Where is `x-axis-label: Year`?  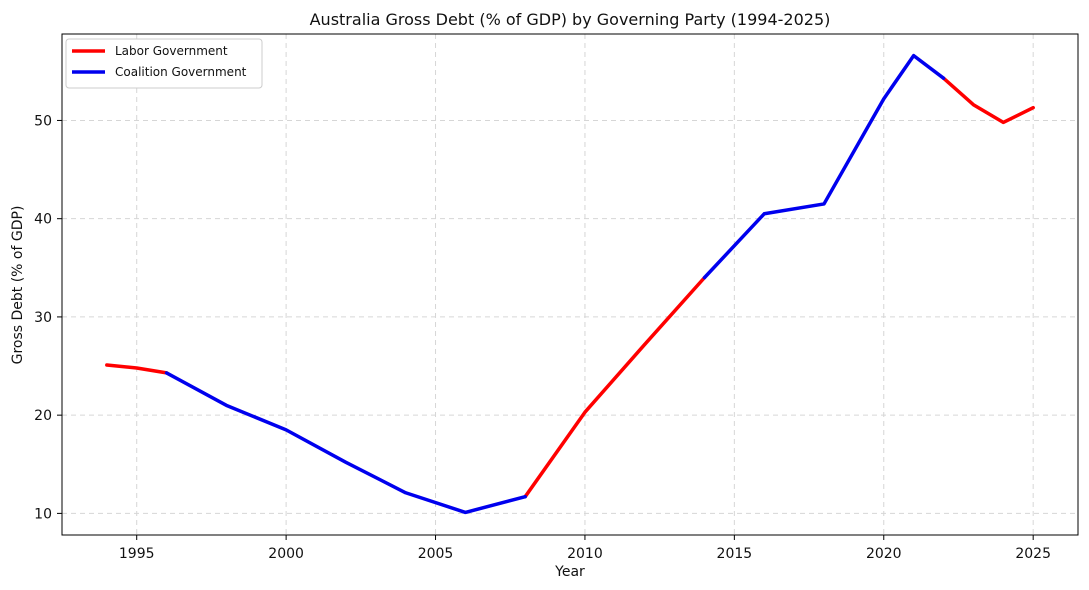 x-axis-label: Year is located at coordinates (569, 572).